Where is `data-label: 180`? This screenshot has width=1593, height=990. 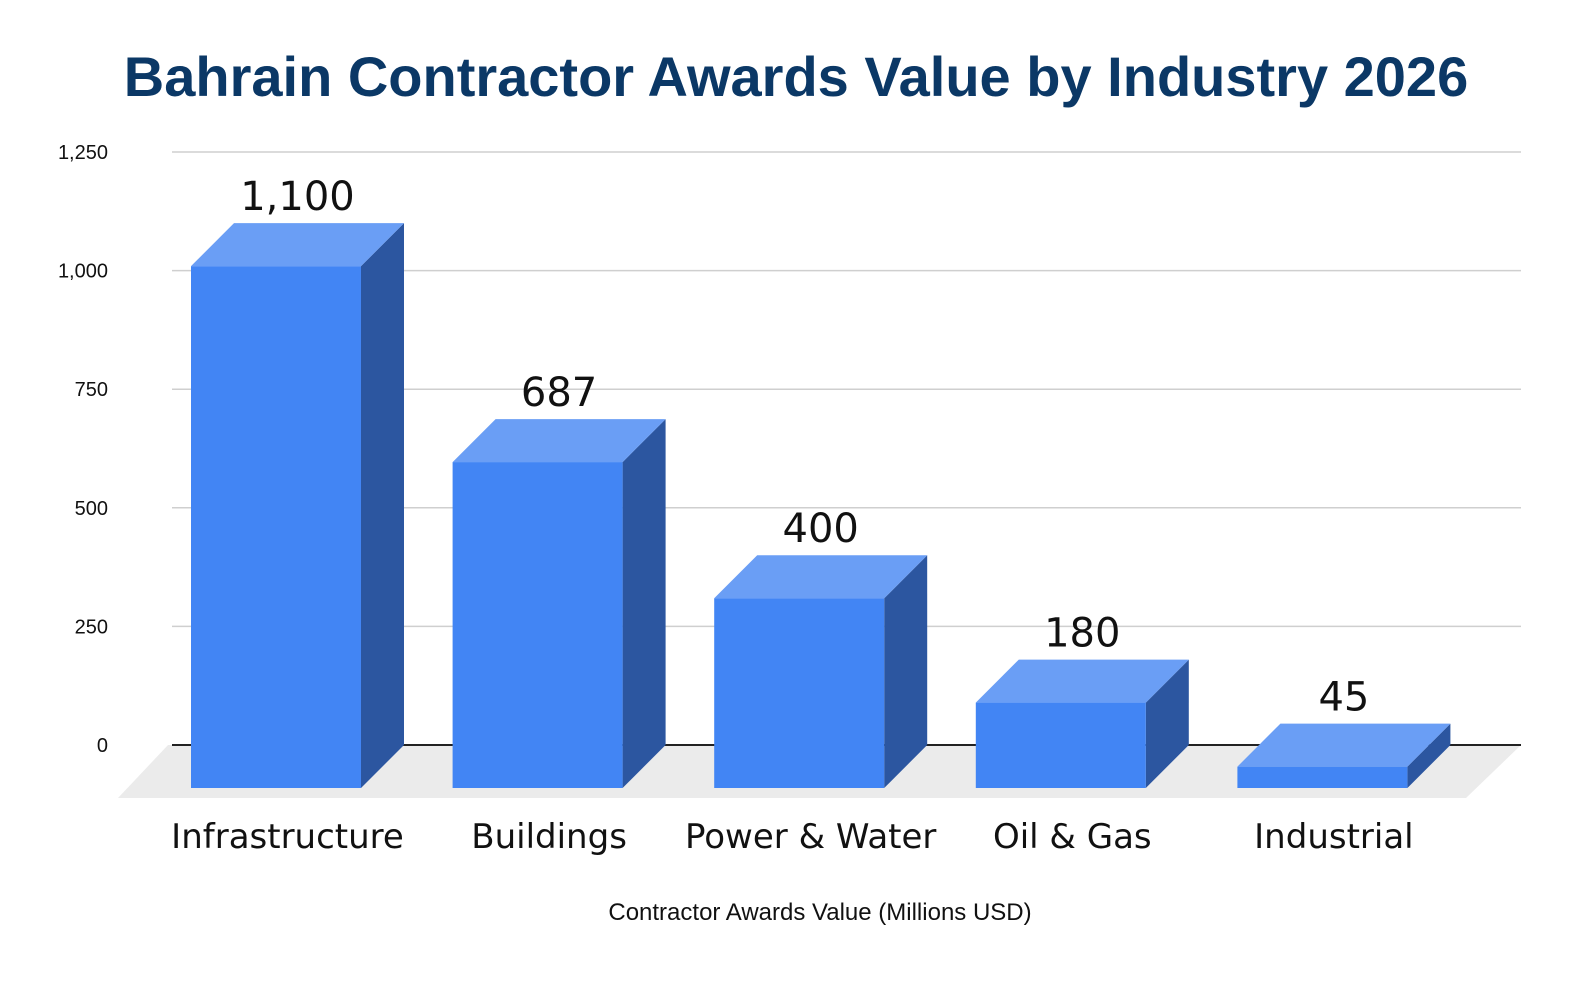 data-label: 180 is located at coordinates (1082, 634).